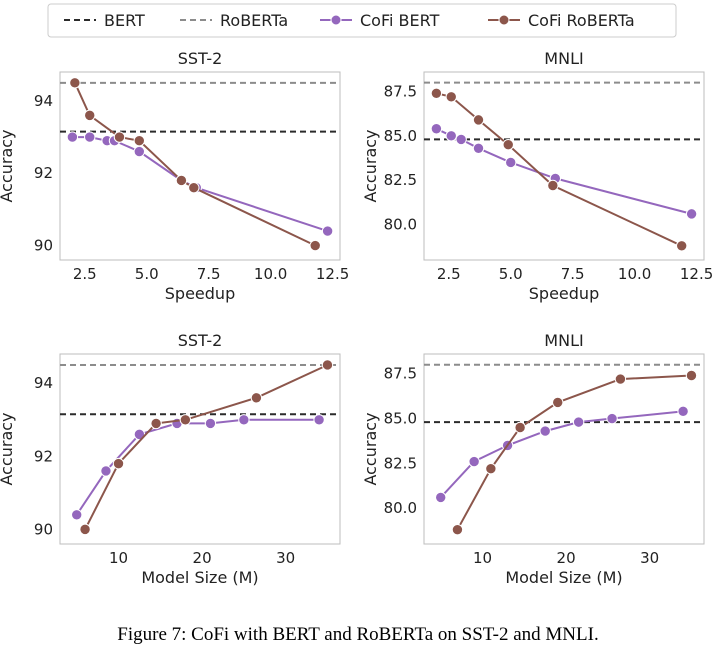  I want to click on series-line, so click(206, 447).